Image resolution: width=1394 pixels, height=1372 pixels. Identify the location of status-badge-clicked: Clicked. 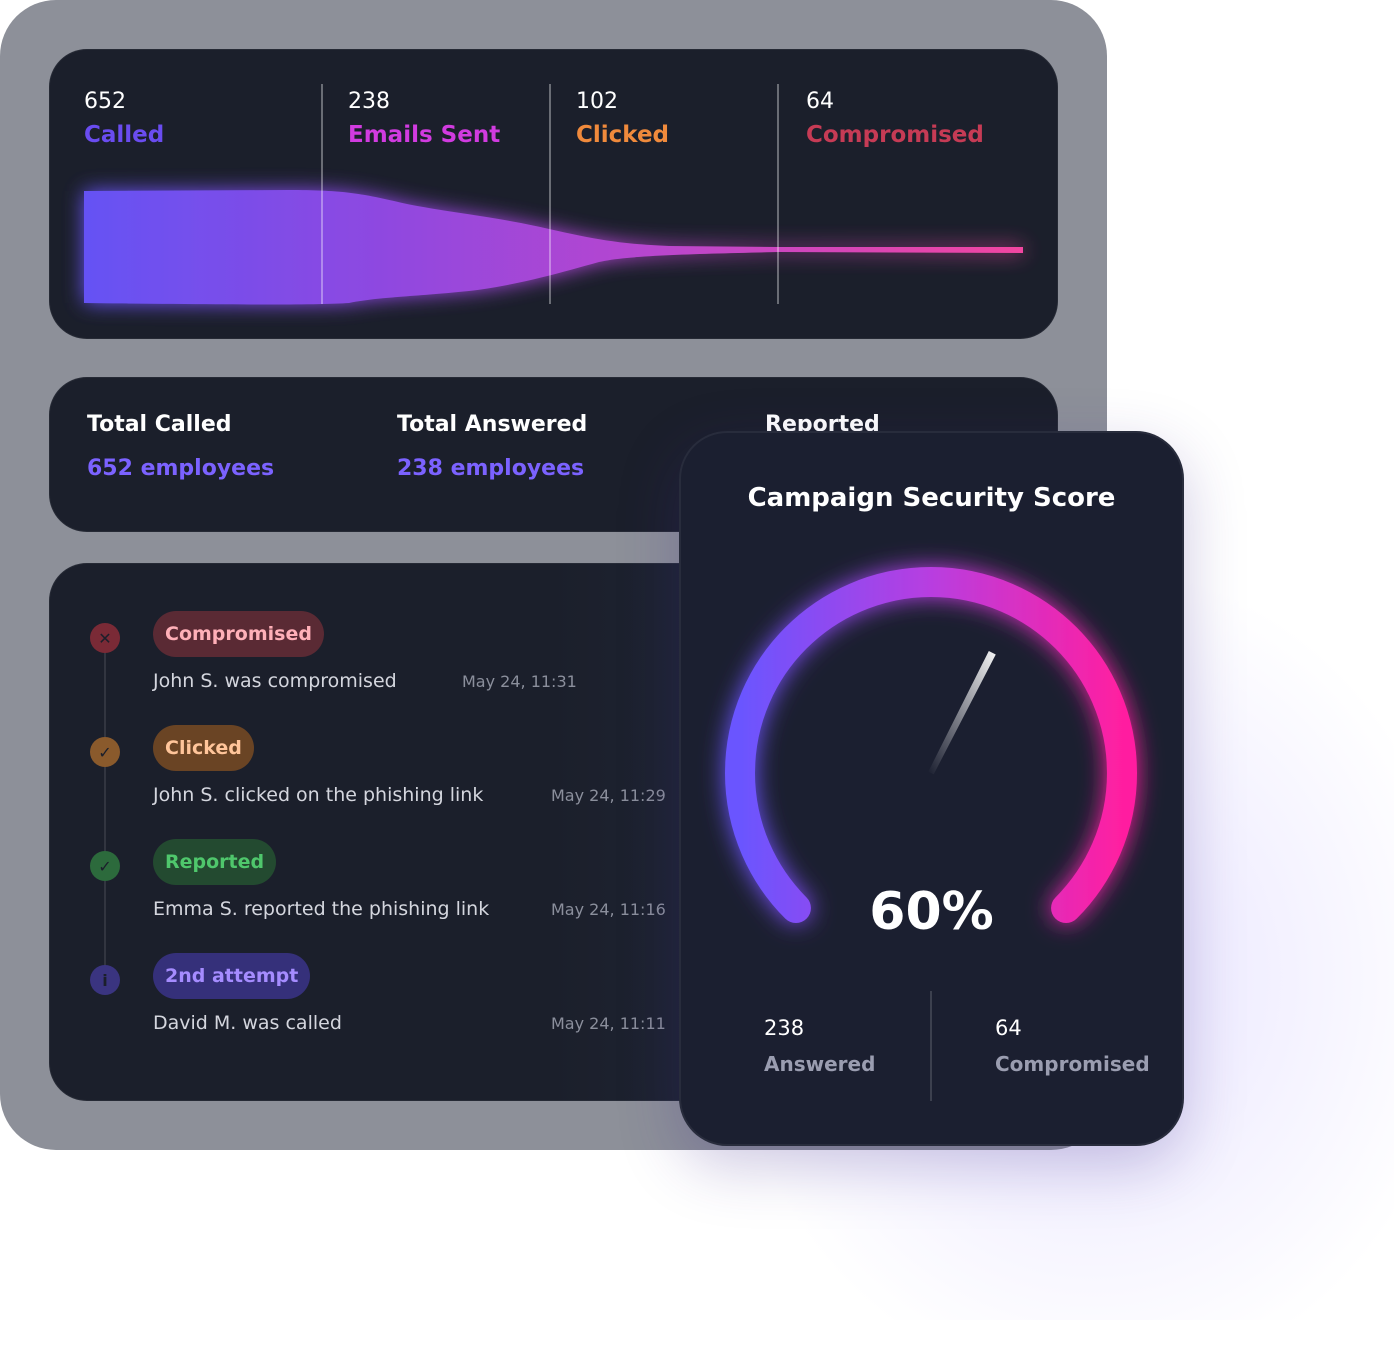
(203, 748).